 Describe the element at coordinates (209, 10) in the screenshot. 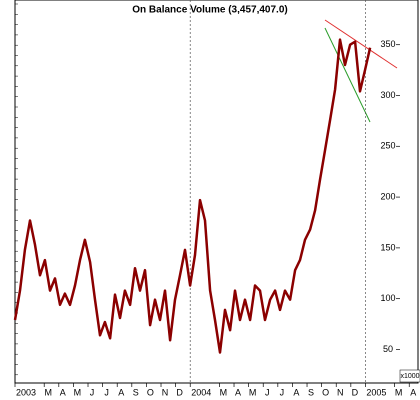

I see `chart-title: On Balance Volume (3,457,407.0)` at that location.